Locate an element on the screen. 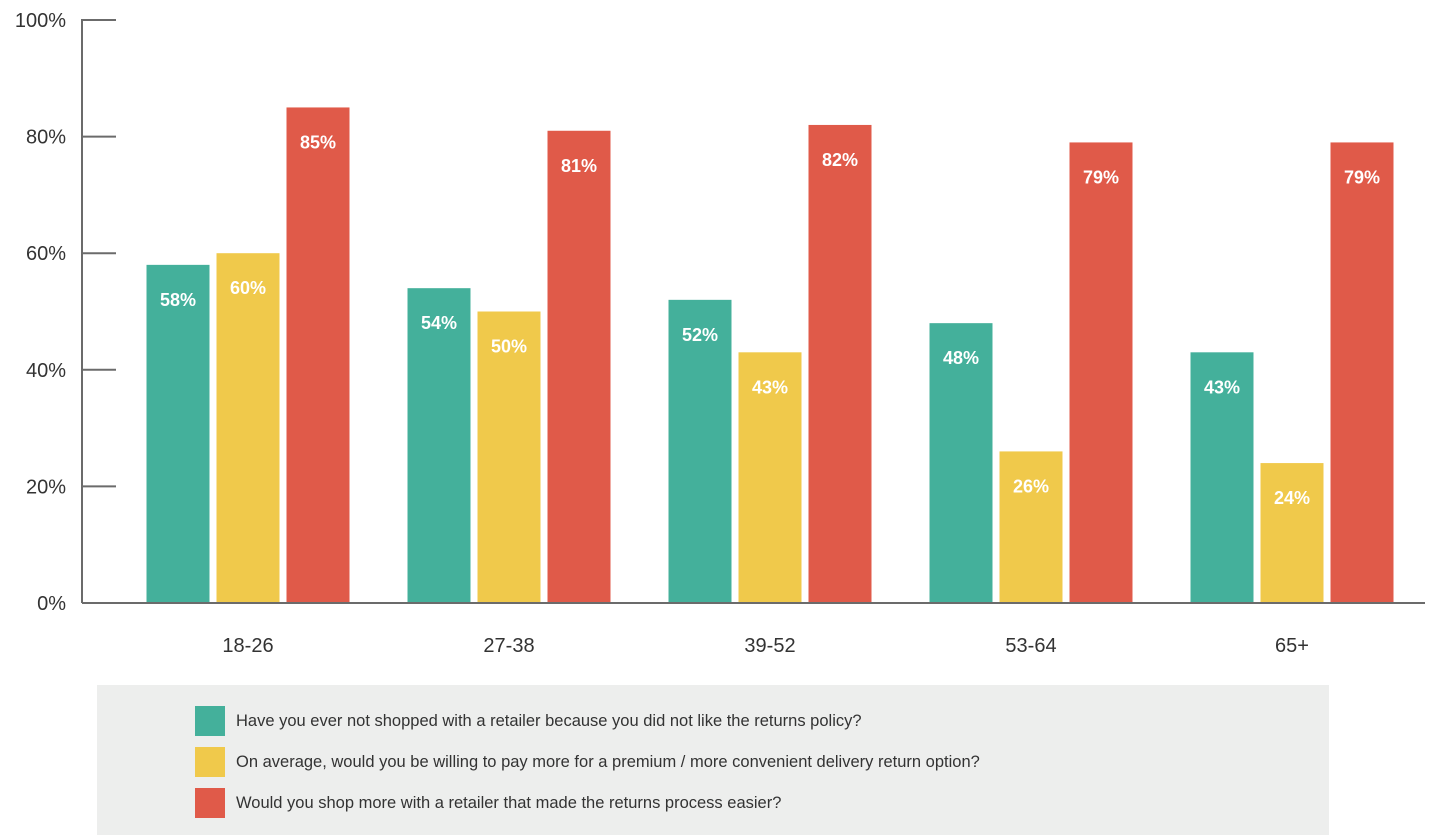 The height and width of the screenshot is (836, 1432). y-tick-label: 80% is located at coordinates (46, 138).